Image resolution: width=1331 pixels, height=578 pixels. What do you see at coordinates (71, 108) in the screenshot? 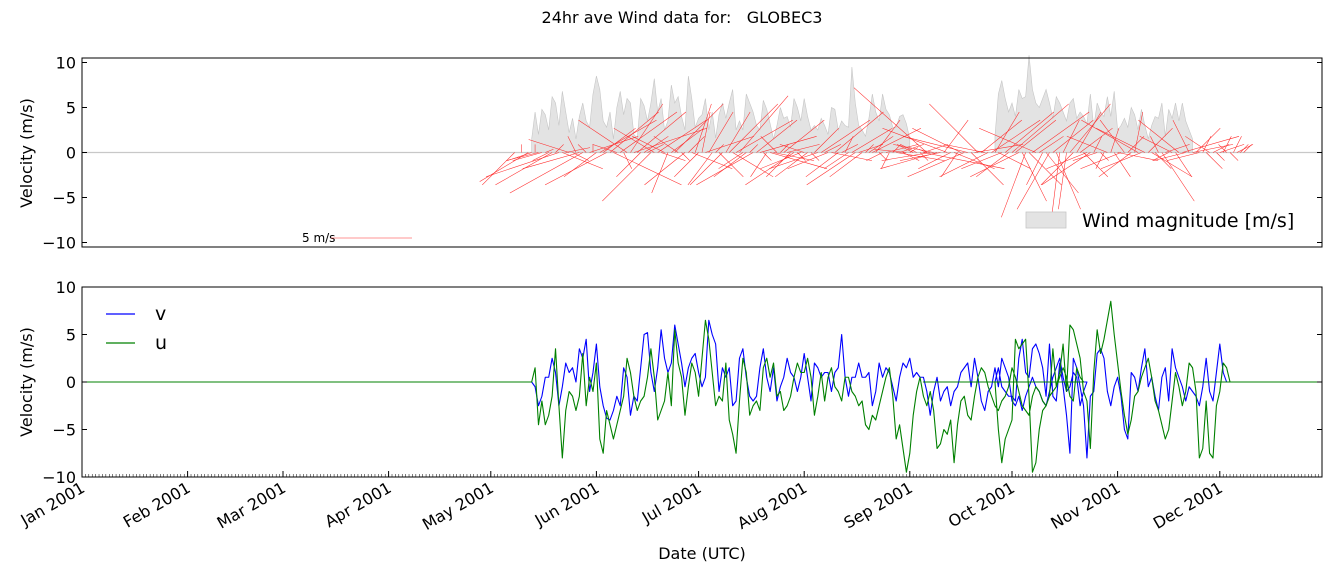
I see `top-y-tick-label: 5` at bounding box center [71, 108].